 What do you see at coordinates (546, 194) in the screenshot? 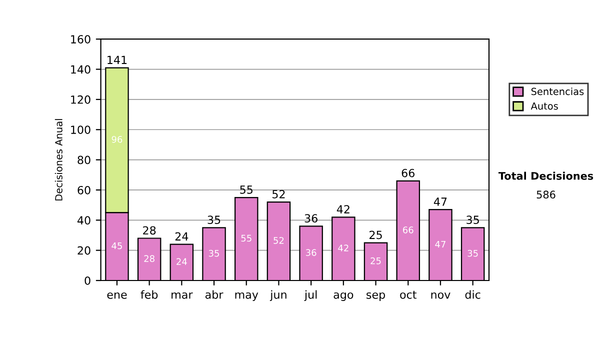
I see `text: 586` at bounding box center [546, 194].